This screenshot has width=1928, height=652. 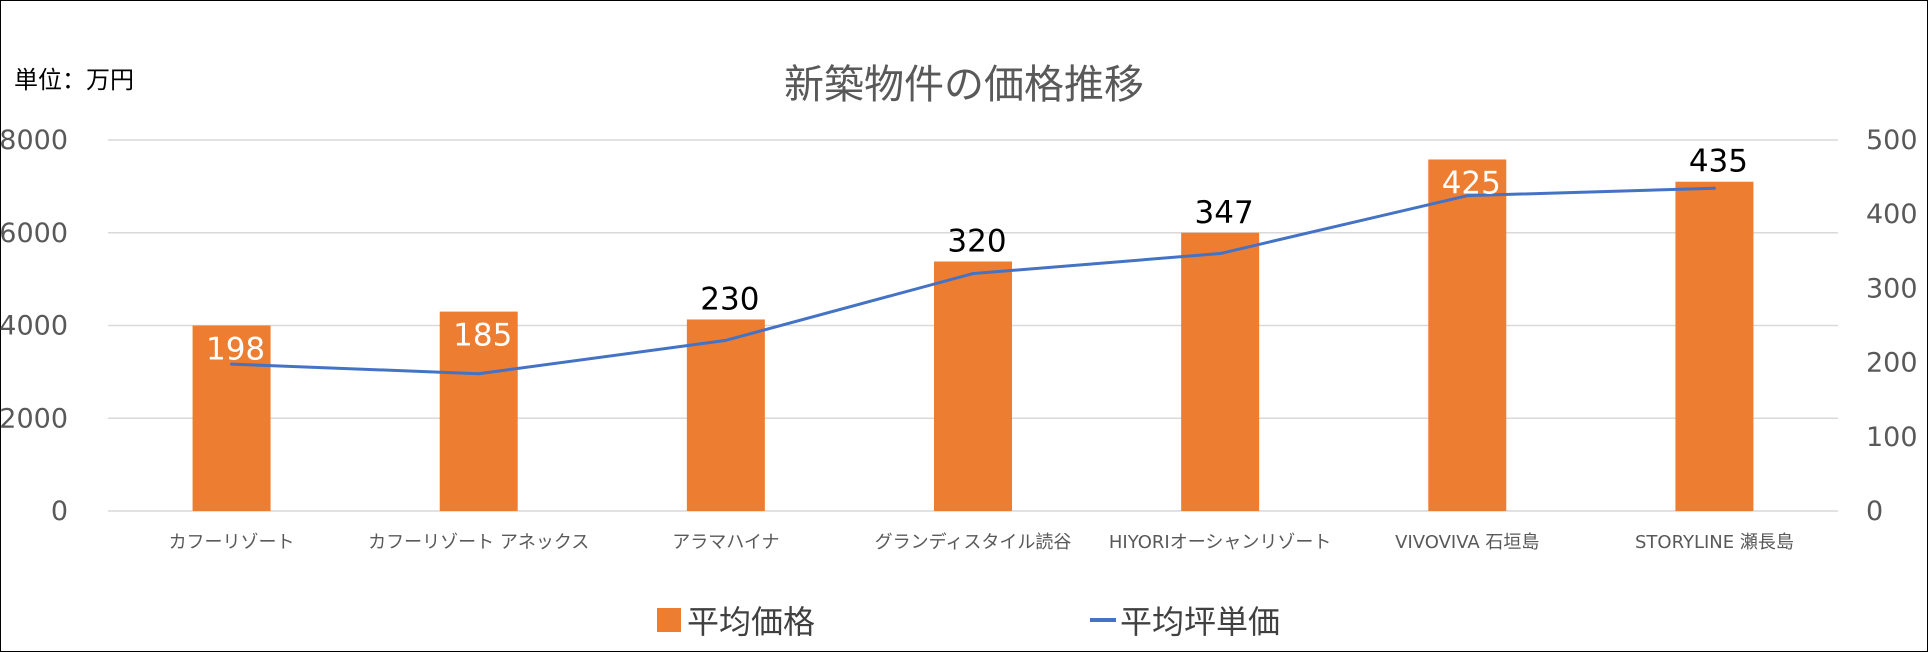 What do you see at coordinates (976, 242) in the screenshot?
I see `data-label: 320` at bounding box center [976, 242].